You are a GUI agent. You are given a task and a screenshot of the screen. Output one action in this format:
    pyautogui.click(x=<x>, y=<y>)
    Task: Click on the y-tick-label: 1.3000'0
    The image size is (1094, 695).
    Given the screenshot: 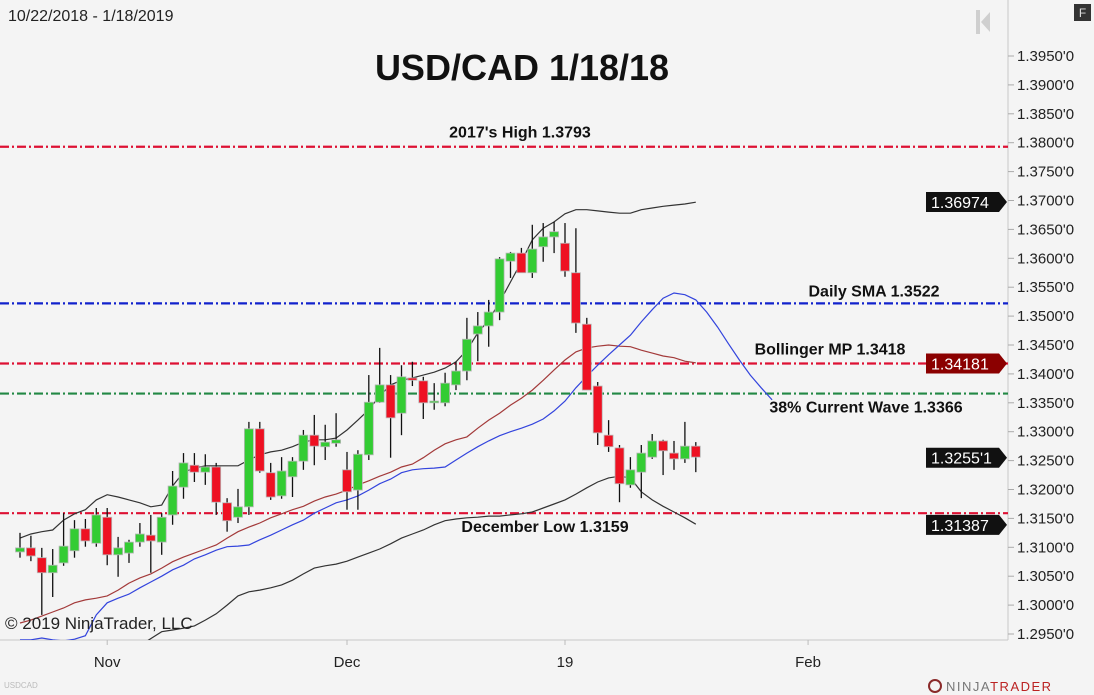 What is the action you would take?
    pyautogui.click(x=1045, y=605)
    